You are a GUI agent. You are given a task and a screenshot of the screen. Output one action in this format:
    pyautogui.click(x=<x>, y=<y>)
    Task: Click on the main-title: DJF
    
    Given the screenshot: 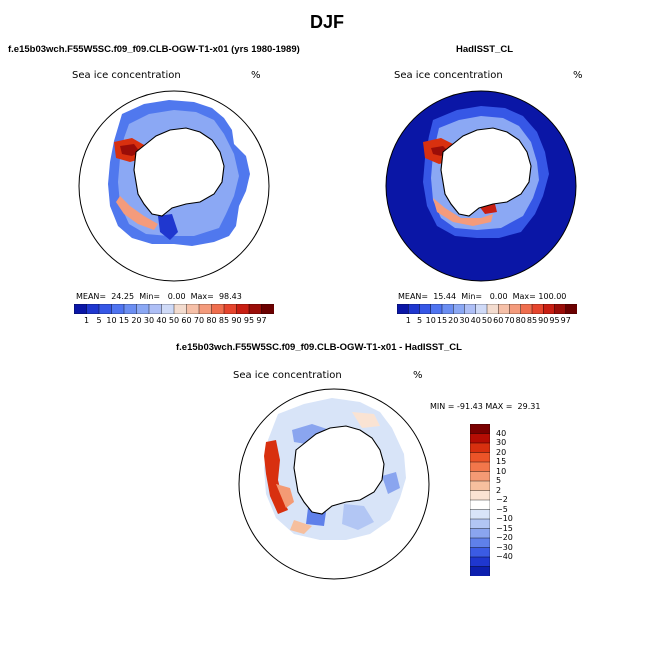 What is the action you would take?
    pyautogui.click(x=326, y=22)
    